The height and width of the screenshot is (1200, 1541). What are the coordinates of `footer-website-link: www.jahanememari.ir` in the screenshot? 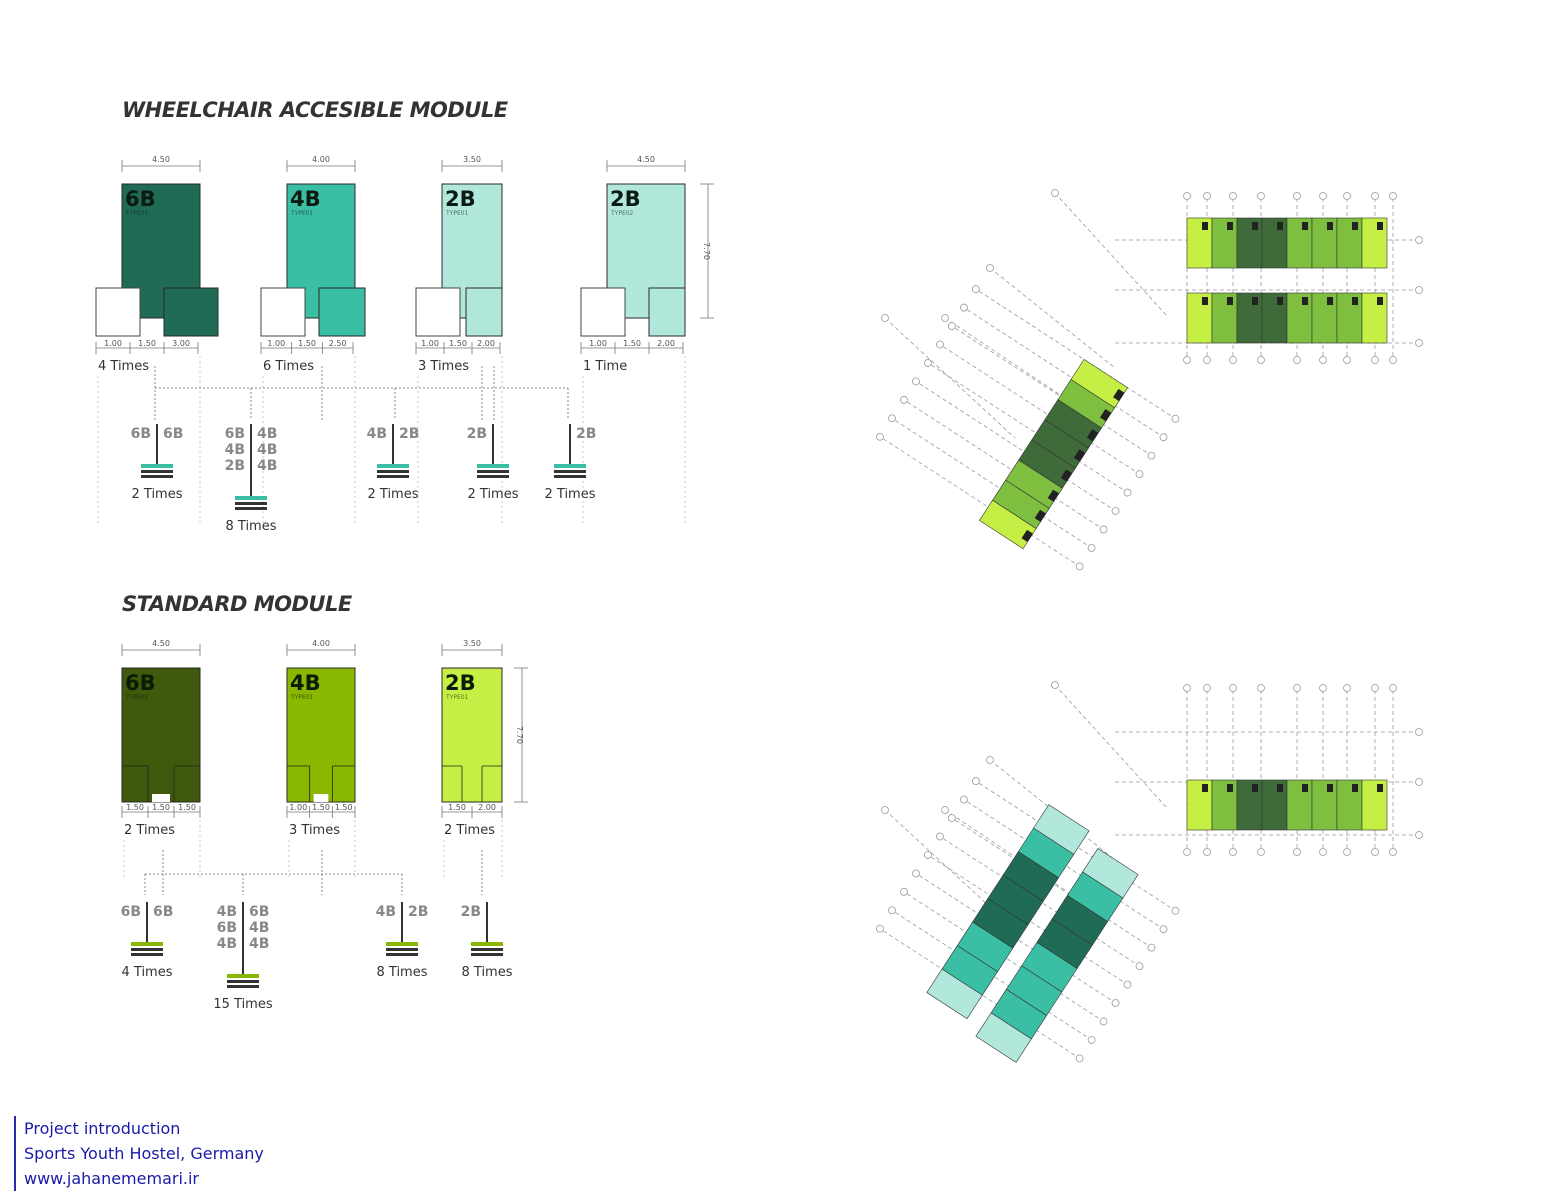 It's located at (112, 1178).